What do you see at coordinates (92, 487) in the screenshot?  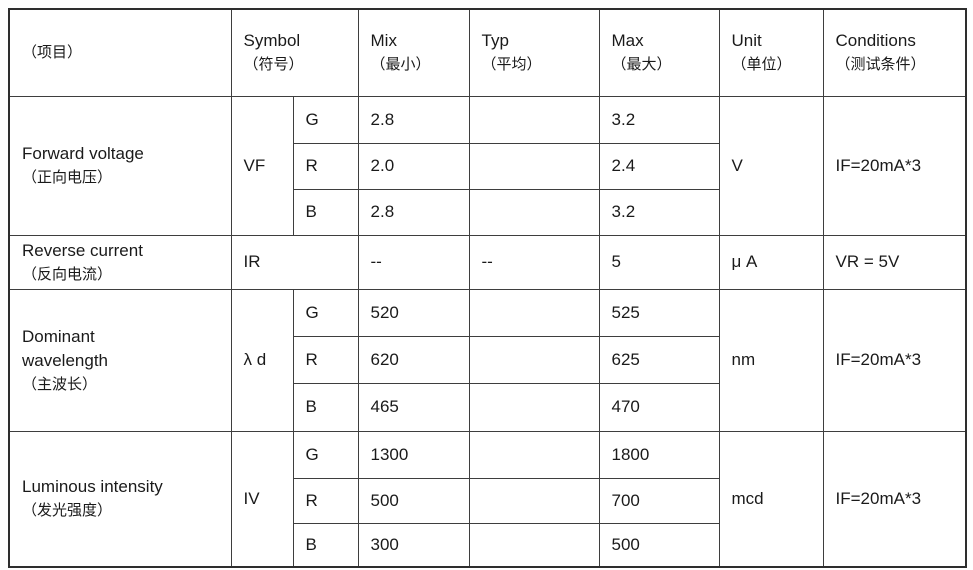 I see `item-en: Luminous intensity` at bounding box center [92, 487].